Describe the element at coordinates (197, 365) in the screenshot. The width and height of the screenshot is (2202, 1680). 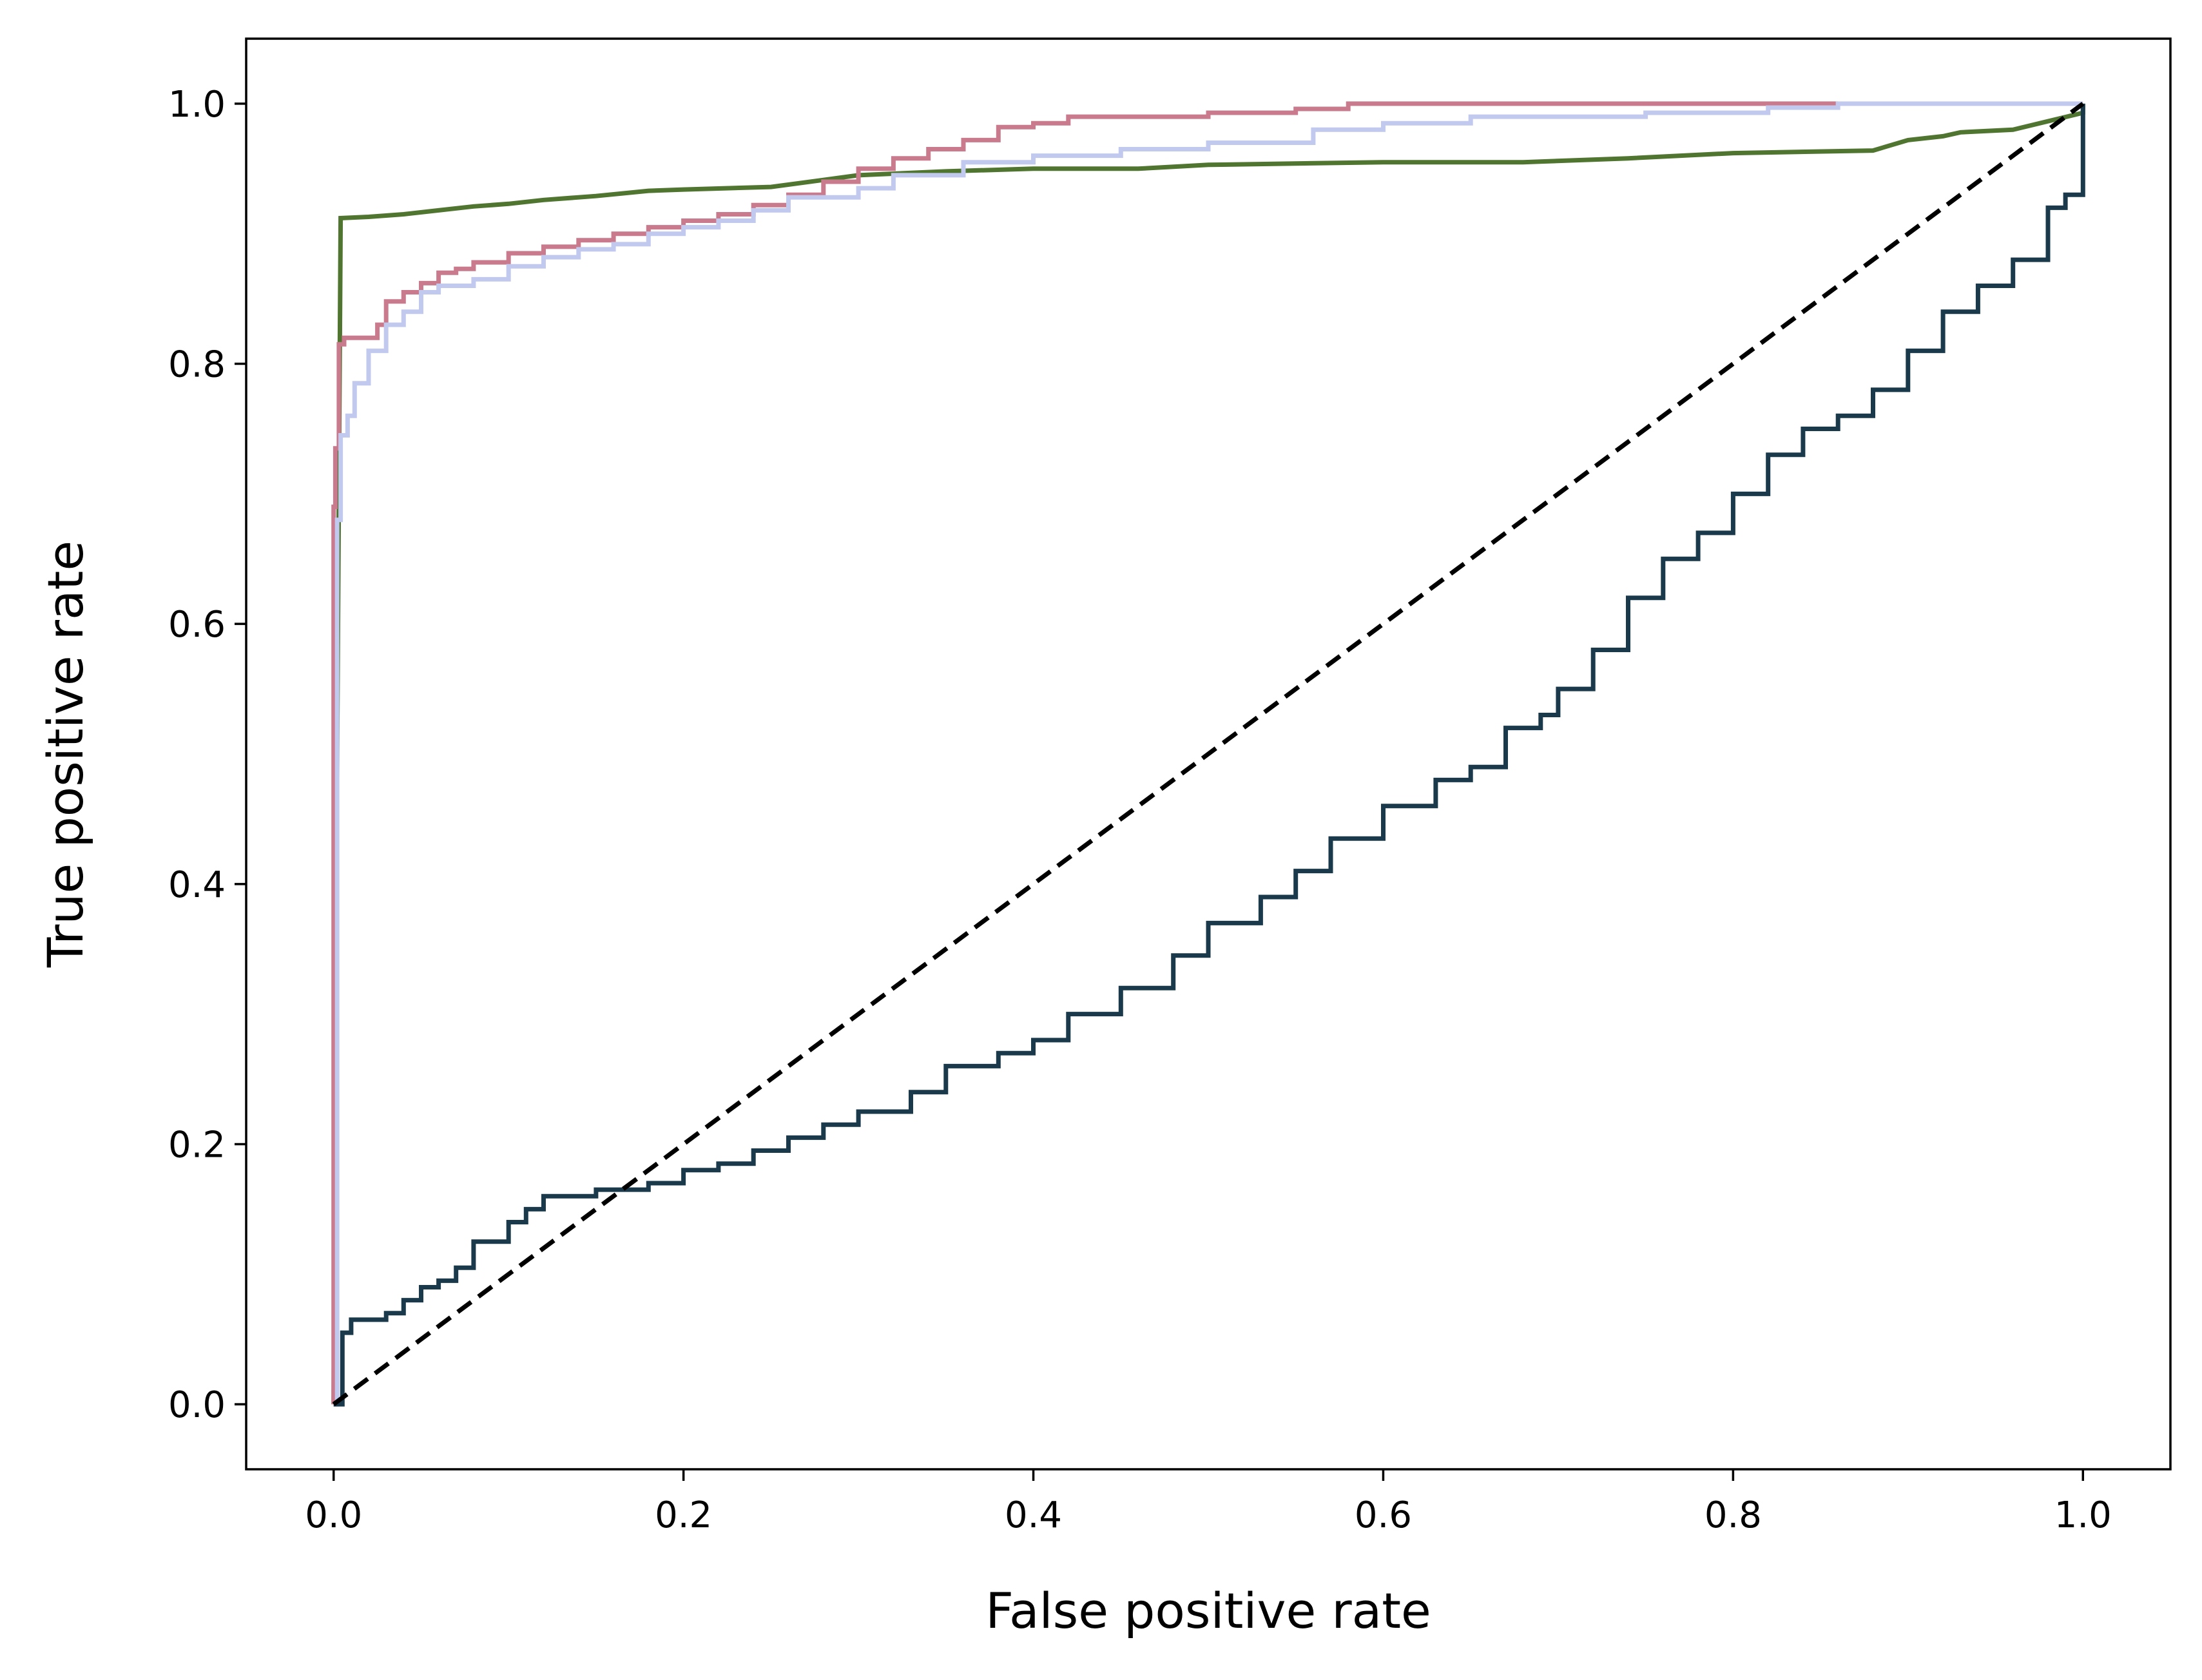
I see `y-tick-label: 0.8` at that location.